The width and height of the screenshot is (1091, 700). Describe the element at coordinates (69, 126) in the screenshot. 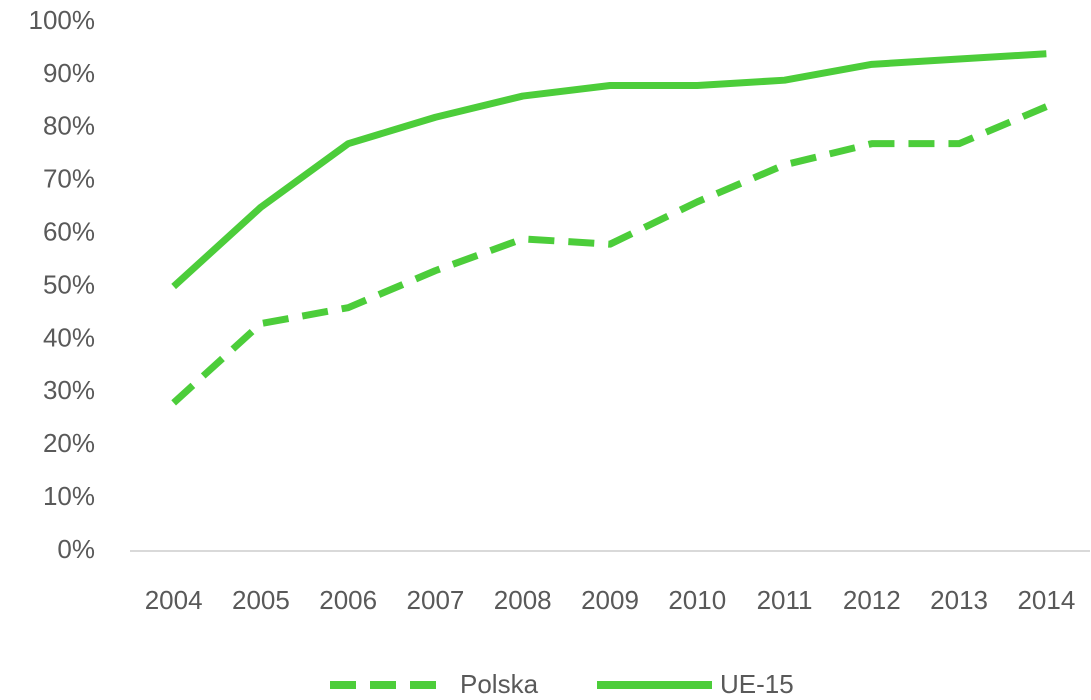

I see `y-tick-label: 80%` at that location.